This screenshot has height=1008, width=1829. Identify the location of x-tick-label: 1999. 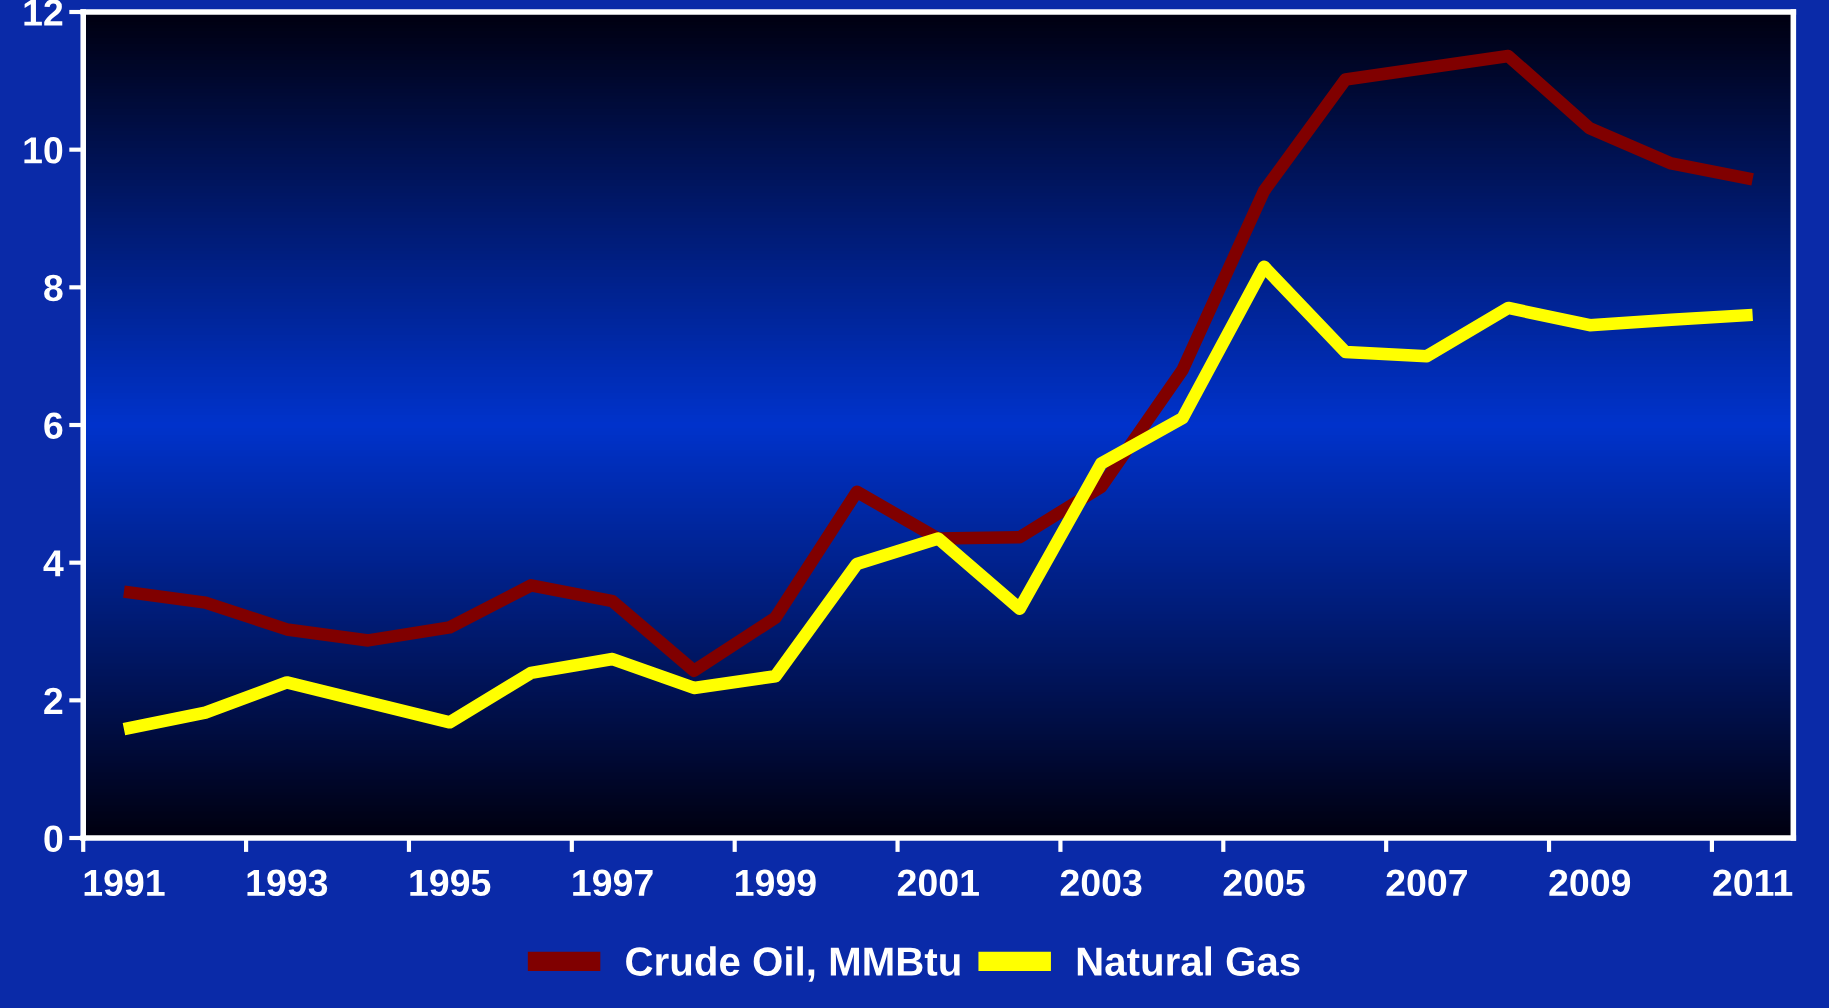
(776, 883).